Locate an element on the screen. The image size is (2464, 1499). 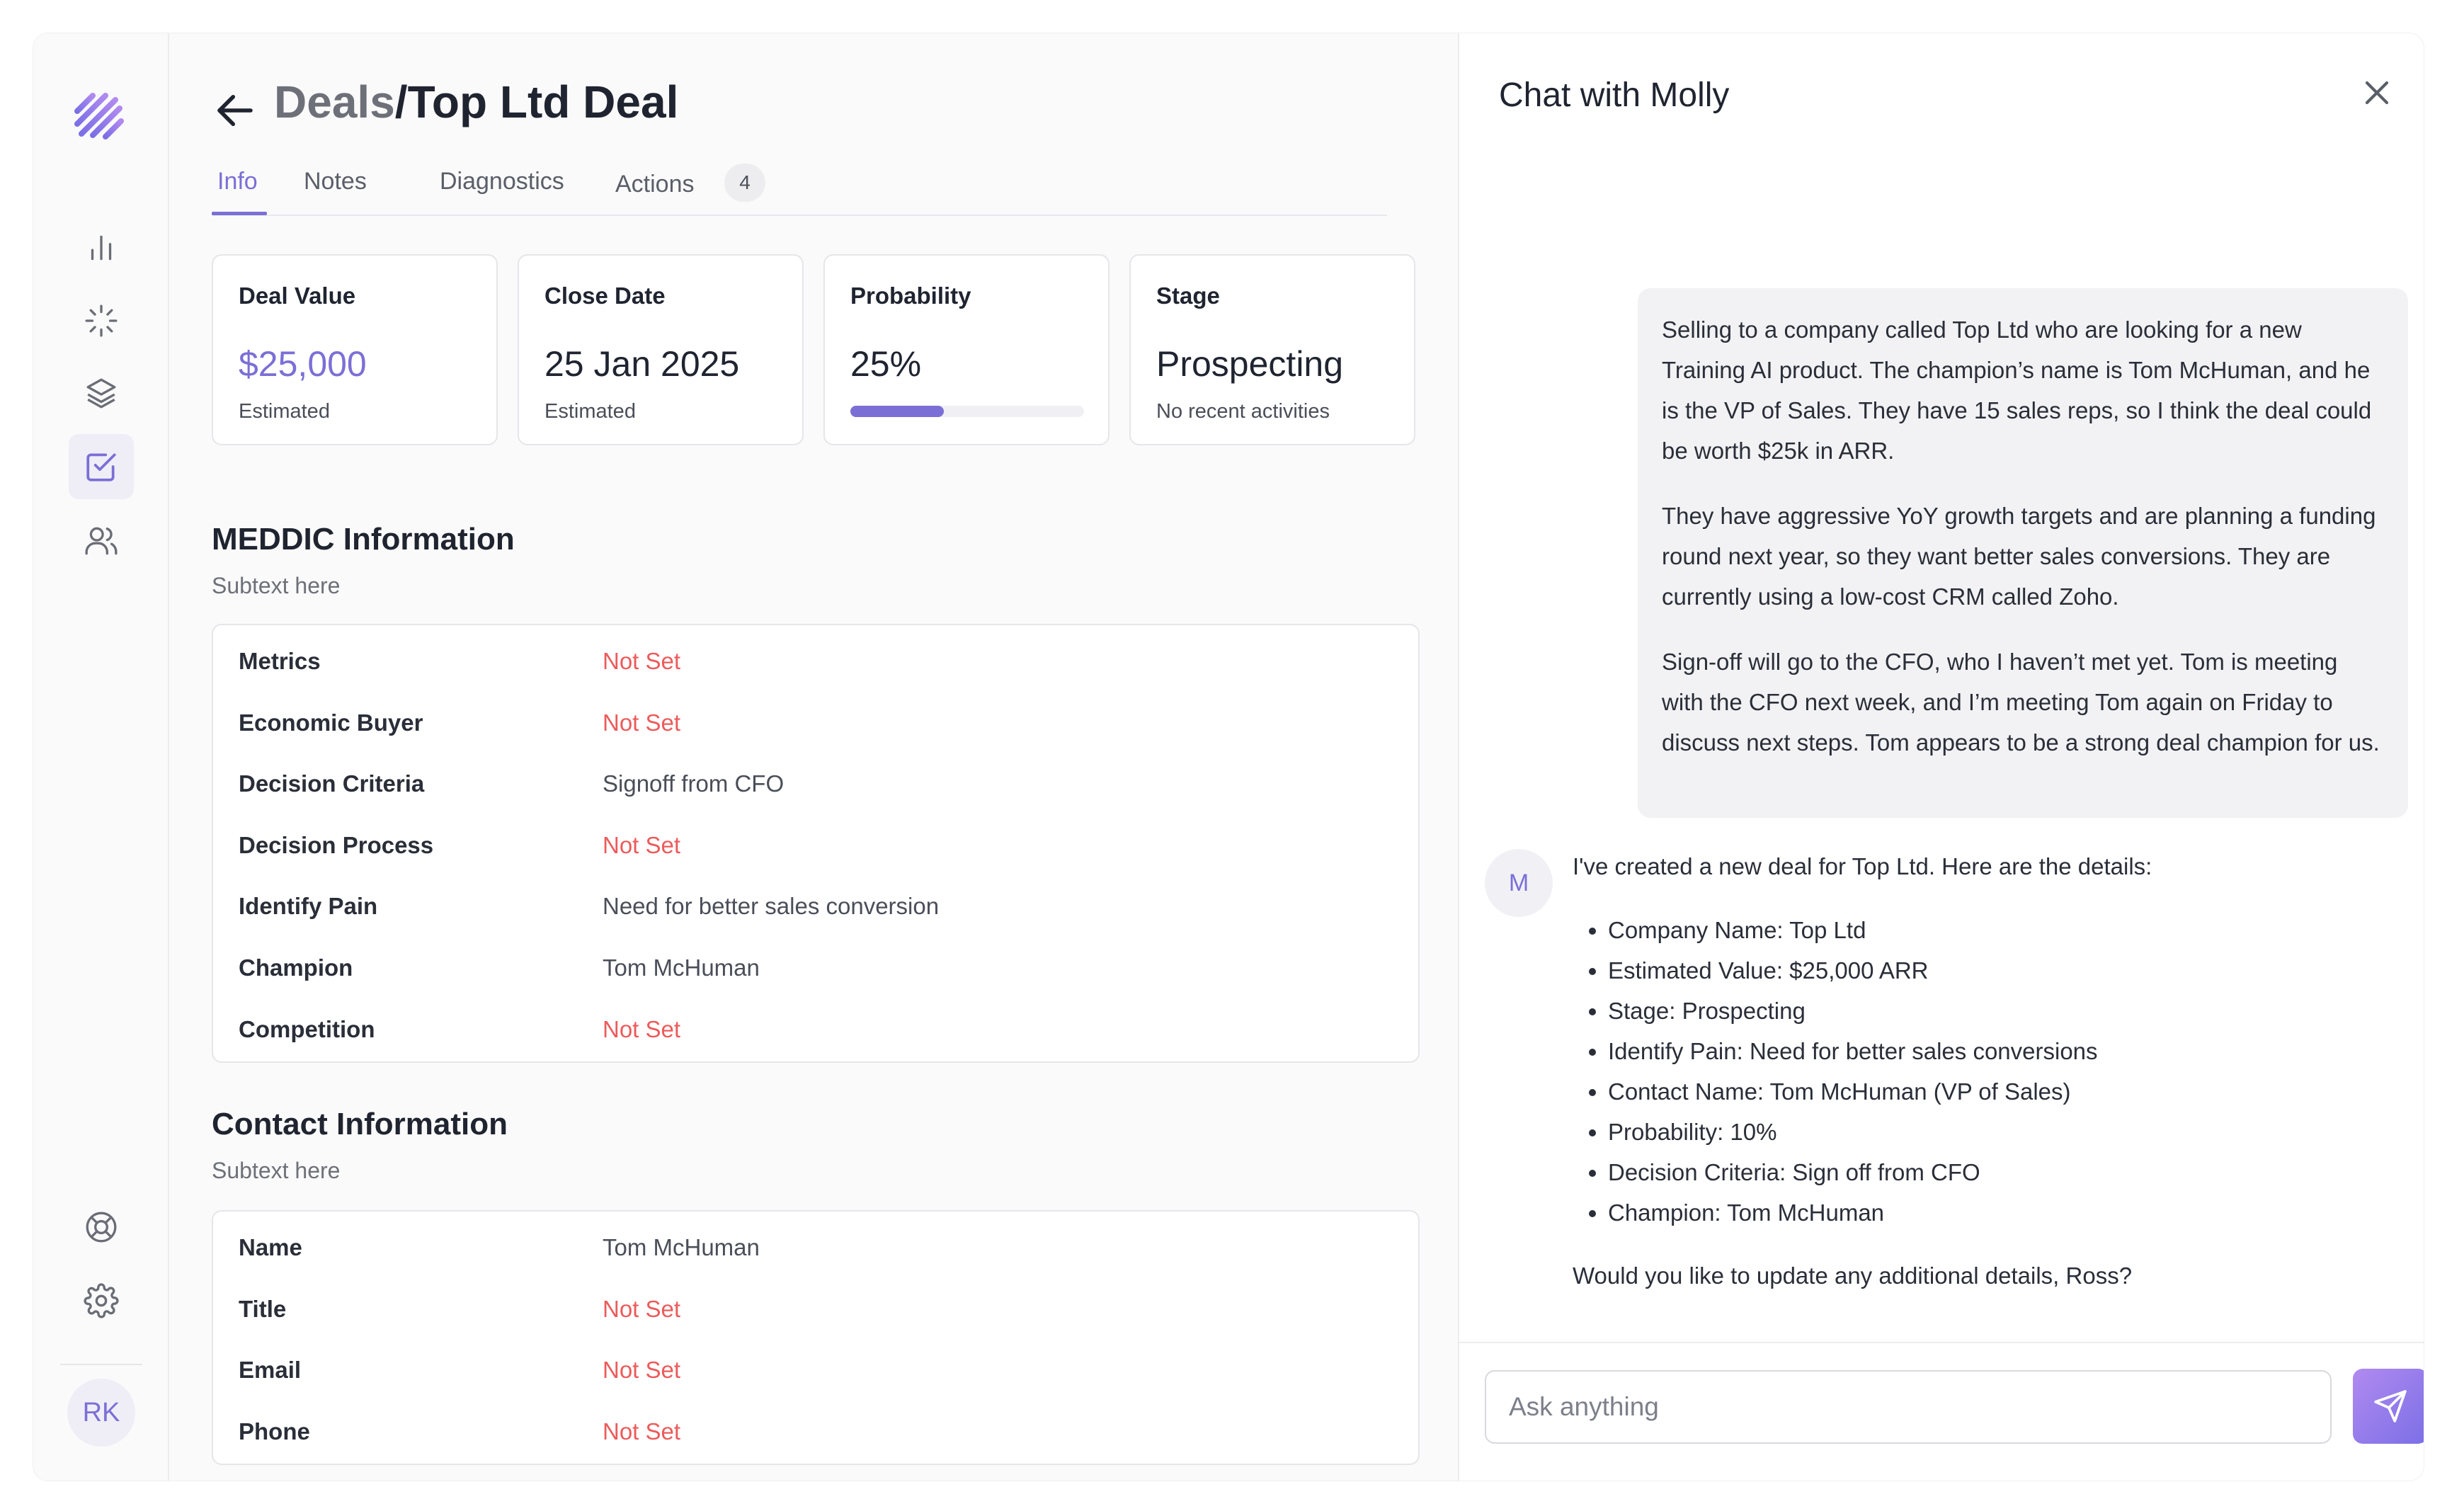
table-row: Name Tom McHuman is located at coordinates (816, 1247).